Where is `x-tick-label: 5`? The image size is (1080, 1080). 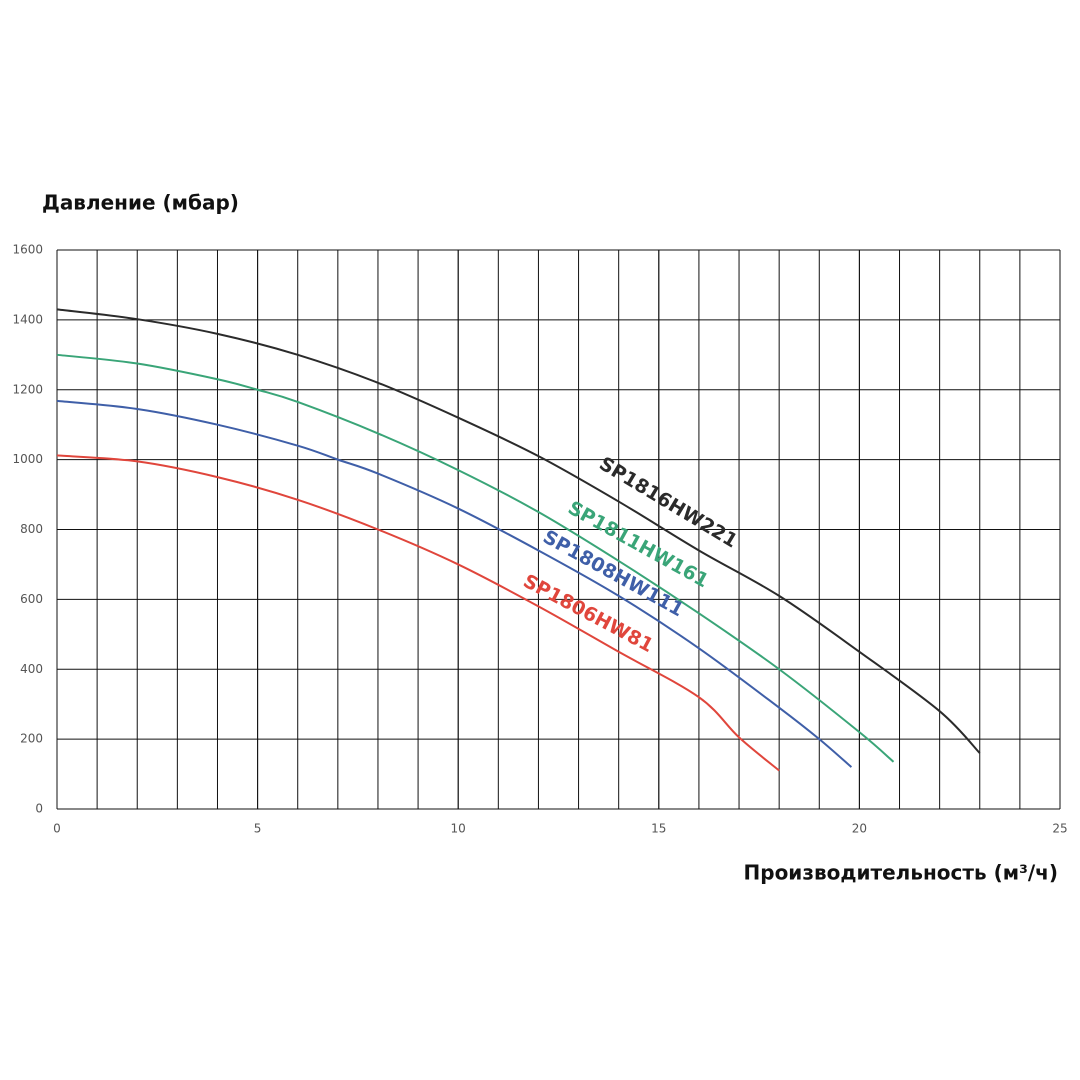 x-tick-label: 5 is located at coordinates (258, 829).